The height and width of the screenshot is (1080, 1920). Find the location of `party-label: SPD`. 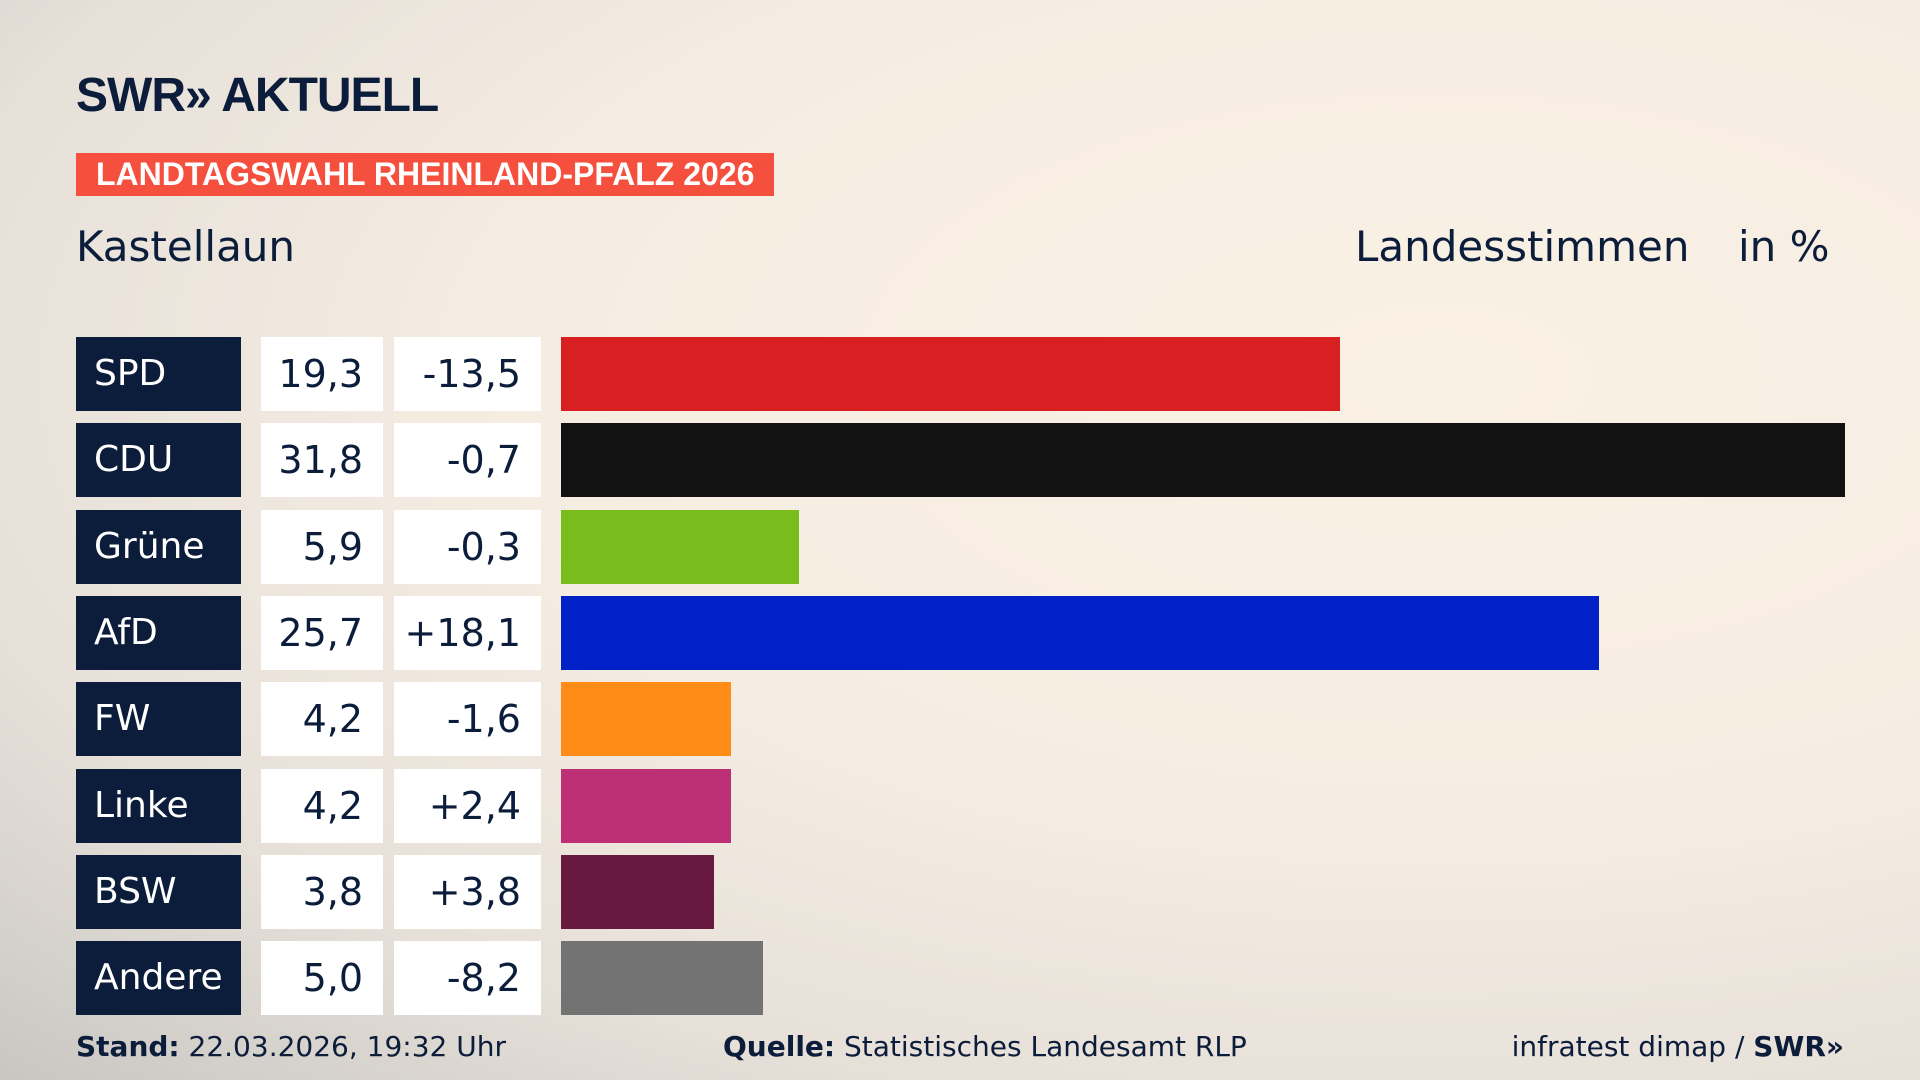

party-label: SPD is located at coordinates (158, 374).